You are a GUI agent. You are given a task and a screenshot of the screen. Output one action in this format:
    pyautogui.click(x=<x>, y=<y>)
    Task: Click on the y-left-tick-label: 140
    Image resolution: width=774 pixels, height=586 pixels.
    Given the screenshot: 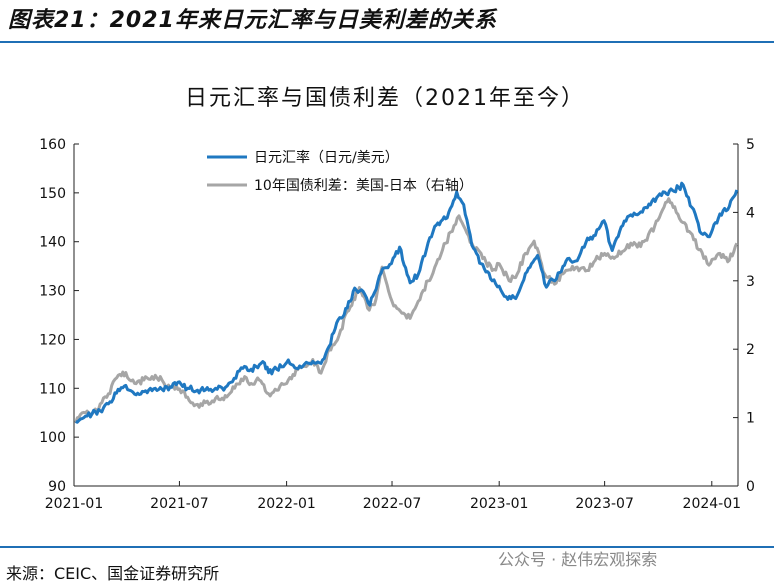 What is the action you would take?
    pyautogui.click(x=52, y=243)
    